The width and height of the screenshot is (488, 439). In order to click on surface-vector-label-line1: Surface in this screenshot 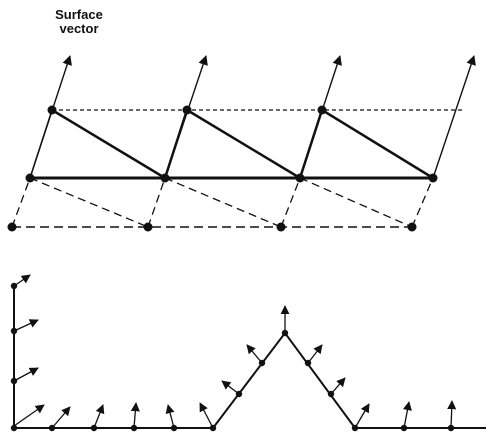, I will do `click(79, 14)`.